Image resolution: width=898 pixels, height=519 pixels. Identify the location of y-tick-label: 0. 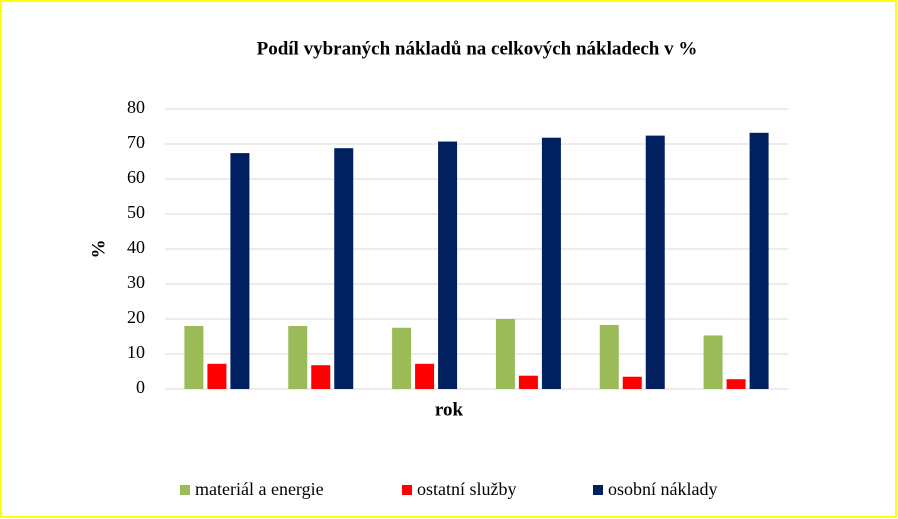
(140, 387).